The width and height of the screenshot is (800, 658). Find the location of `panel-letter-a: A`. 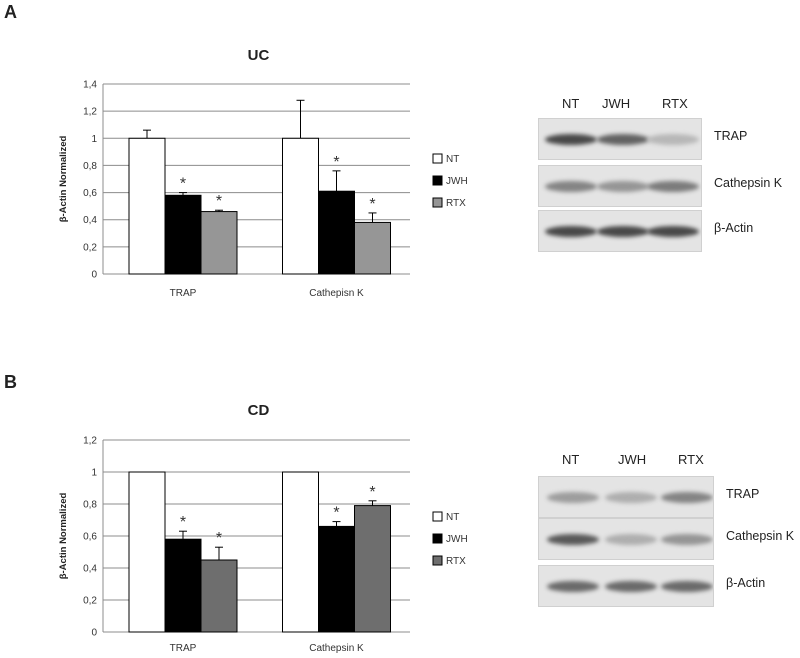

panel-letter-a: A is located at coordinates (10, 12).